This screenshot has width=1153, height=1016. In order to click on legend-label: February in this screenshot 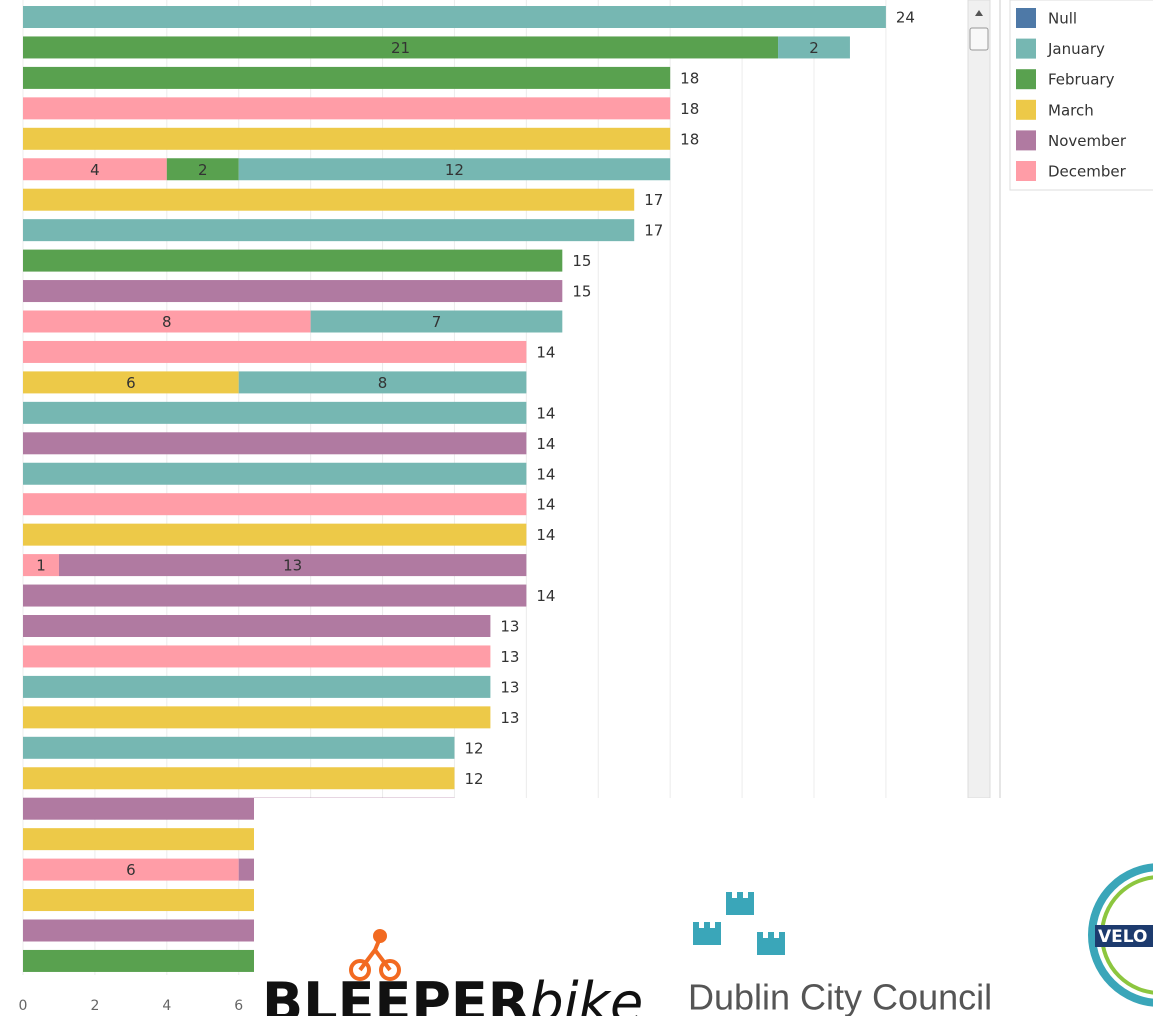, I will do `click(1081, 80)`.